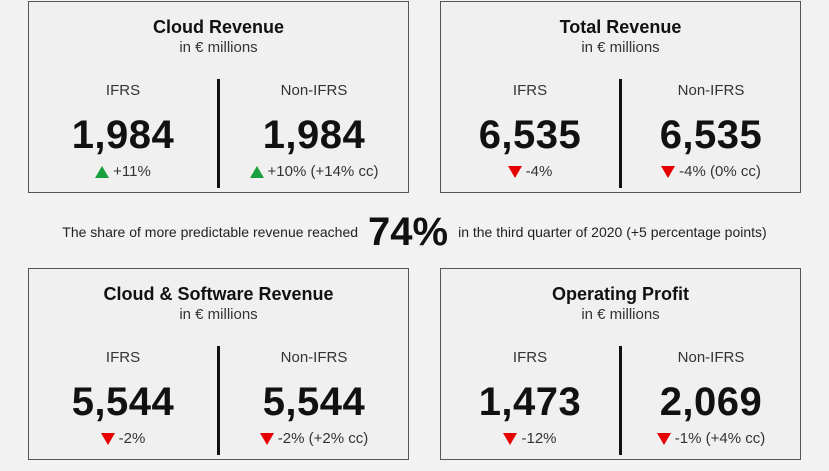 The image size is (829, 471). Describe the element at coordinates (132, 171) in the screenshot. I see `change-text: +11%` at that location.